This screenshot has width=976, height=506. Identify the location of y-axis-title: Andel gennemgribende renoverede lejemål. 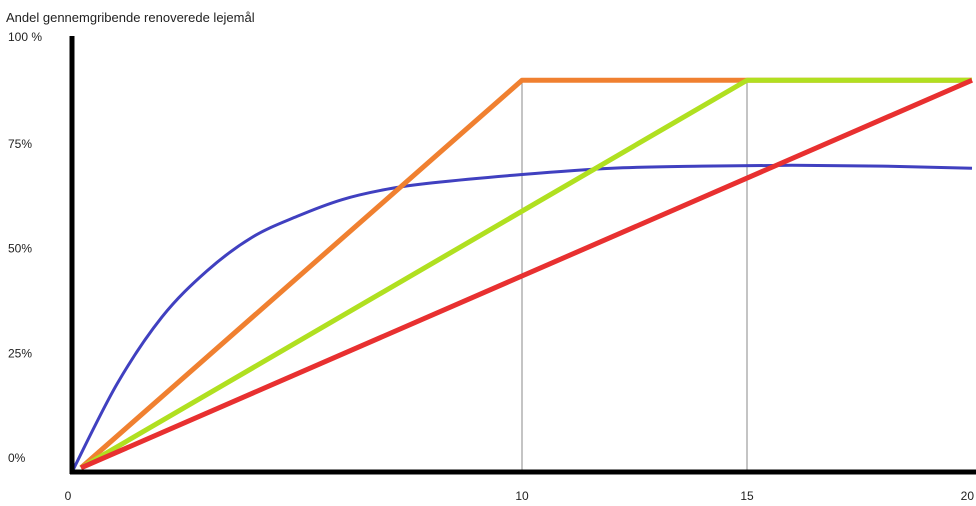
(130, 17).